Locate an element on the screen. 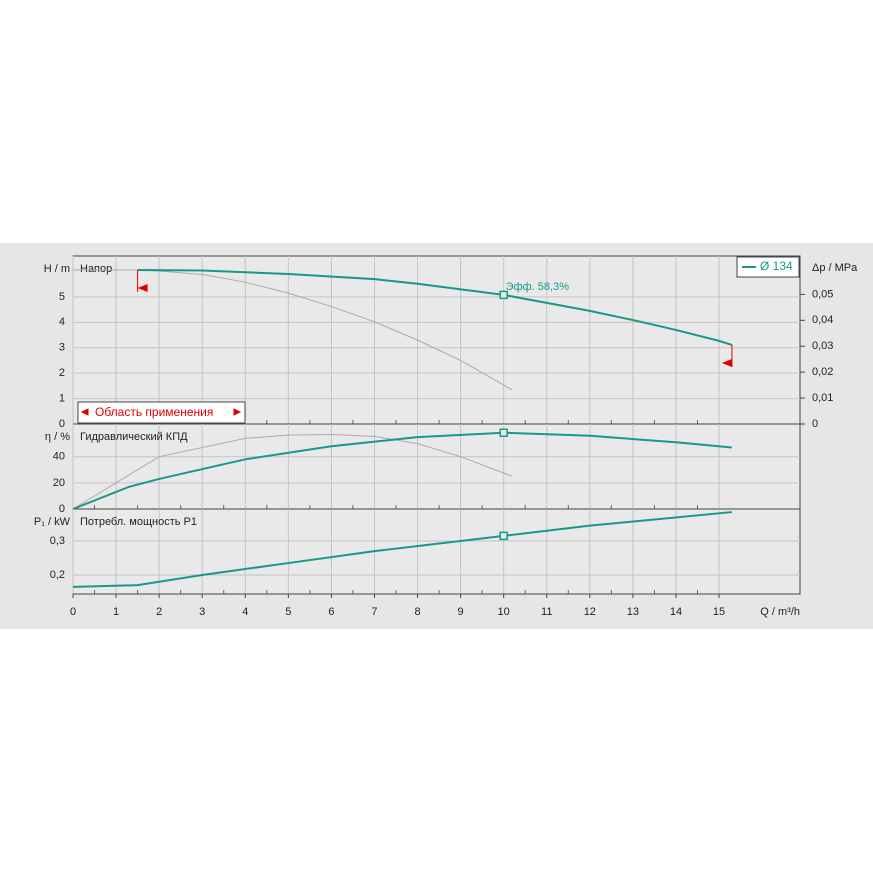 The width and height of the screenshot is (873, 873). y-tick-label: 3 is located at coordinates (62, 348).